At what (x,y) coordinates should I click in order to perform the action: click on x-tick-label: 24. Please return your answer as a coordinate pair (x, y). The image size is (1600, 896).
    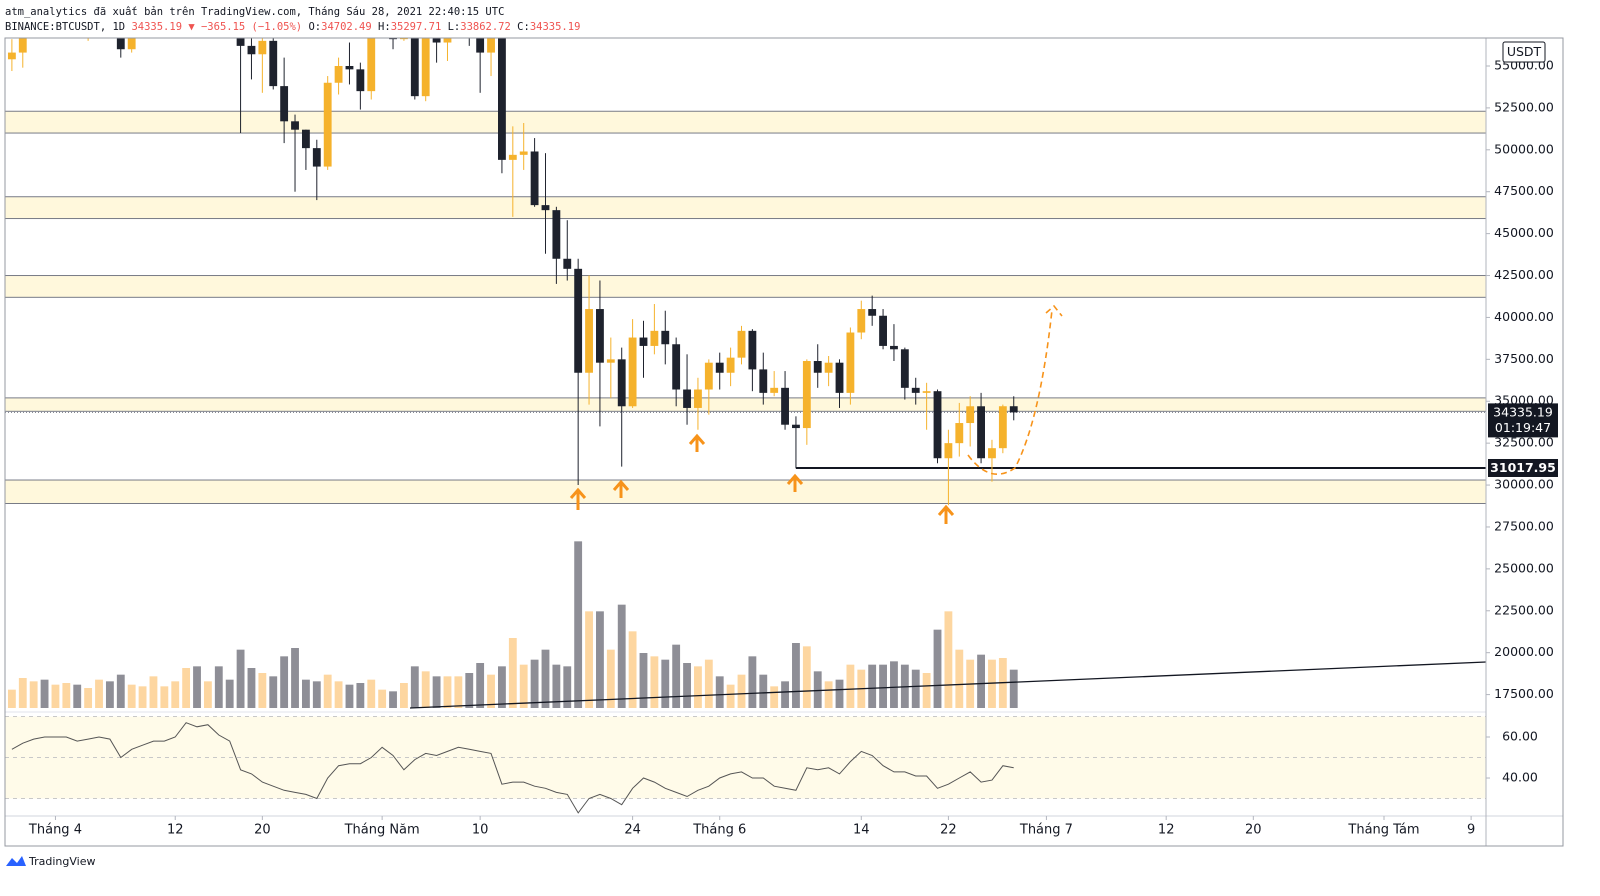
    Looking at the image, I should click on (632, 830).